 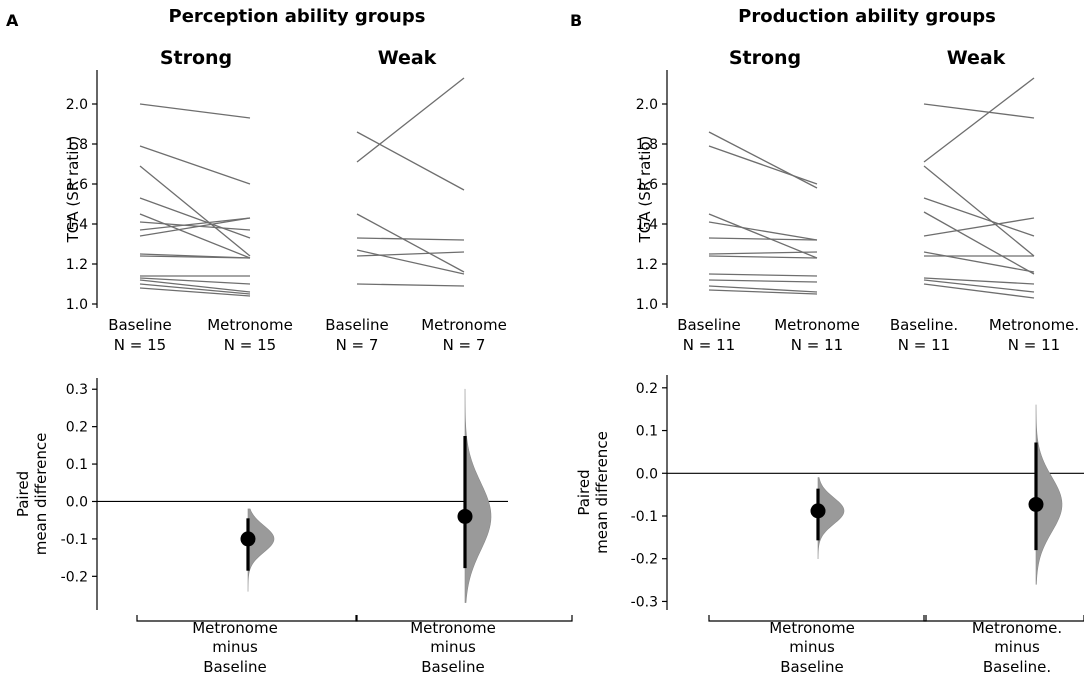 I want to click on diff-y-tick-label-b-0: -0.3, so click(x=644, y=602).